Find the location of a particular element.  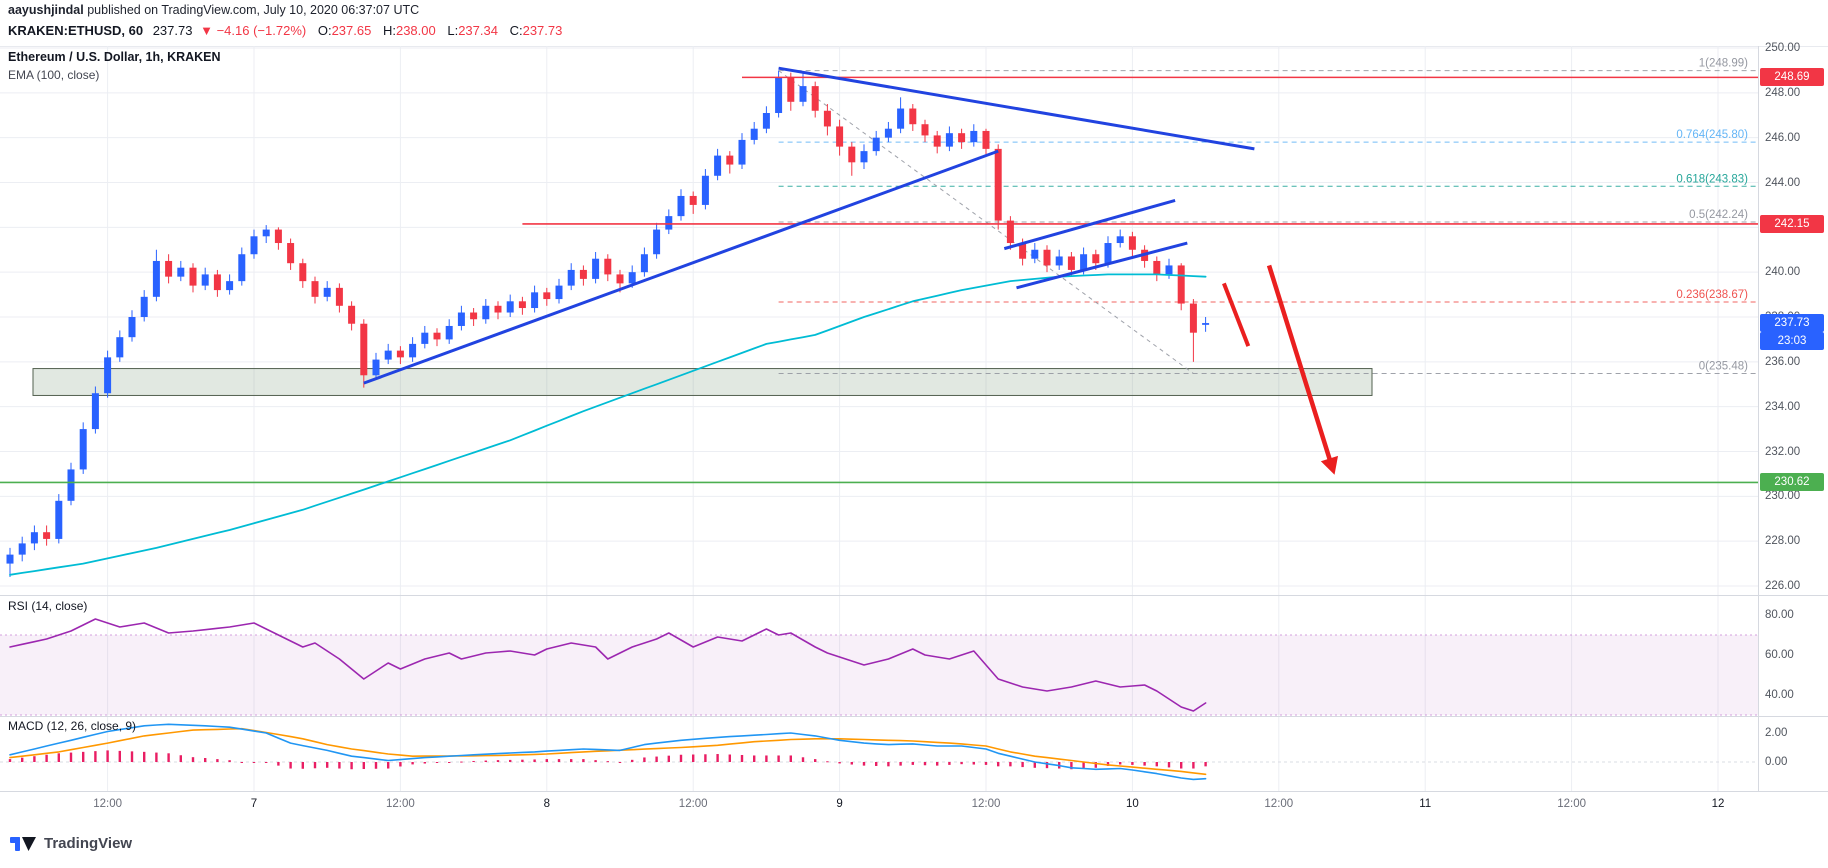

rsi-tick-label: 40.00 is located at coordinates (1779, 695).